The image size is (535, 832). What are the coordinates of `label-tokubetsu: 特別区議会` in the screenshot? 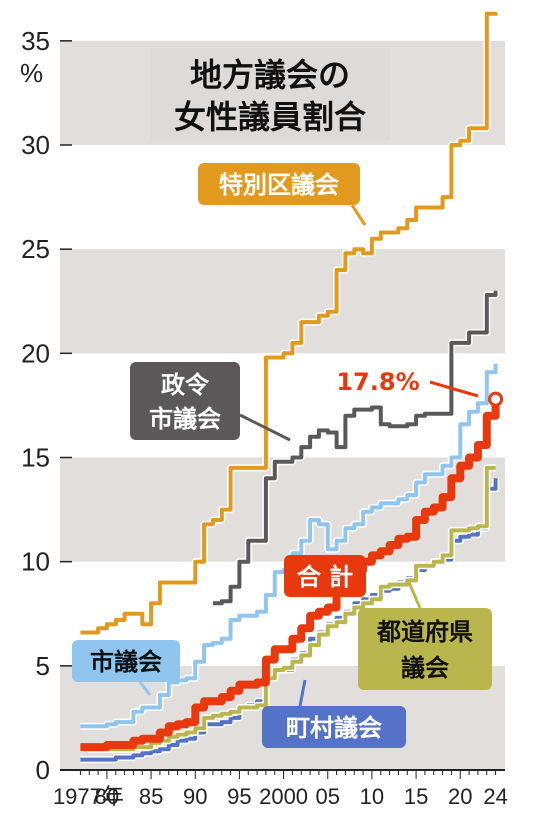 It's located at (282, 194).